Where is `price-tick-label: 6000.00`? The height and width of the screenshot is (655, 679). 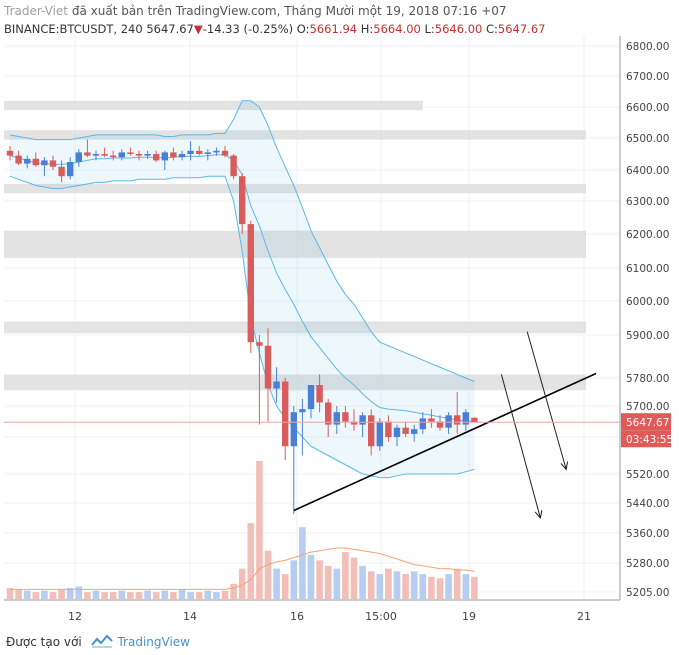
price-tick-label: 6000.00 is located at coordinates (647, 302).